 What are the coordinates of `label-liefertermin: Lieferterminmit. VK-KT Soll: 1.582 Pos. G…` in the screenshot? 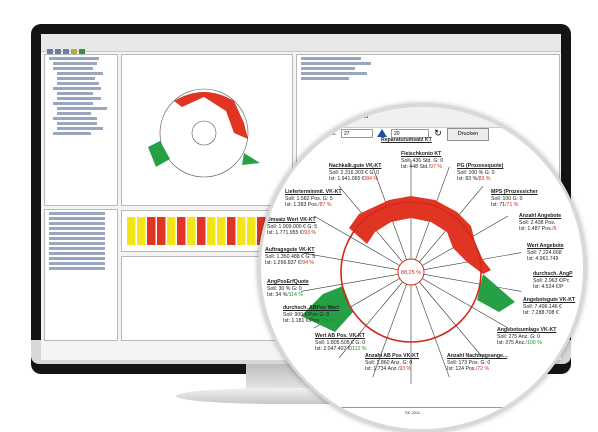 It's located at (313, 199).